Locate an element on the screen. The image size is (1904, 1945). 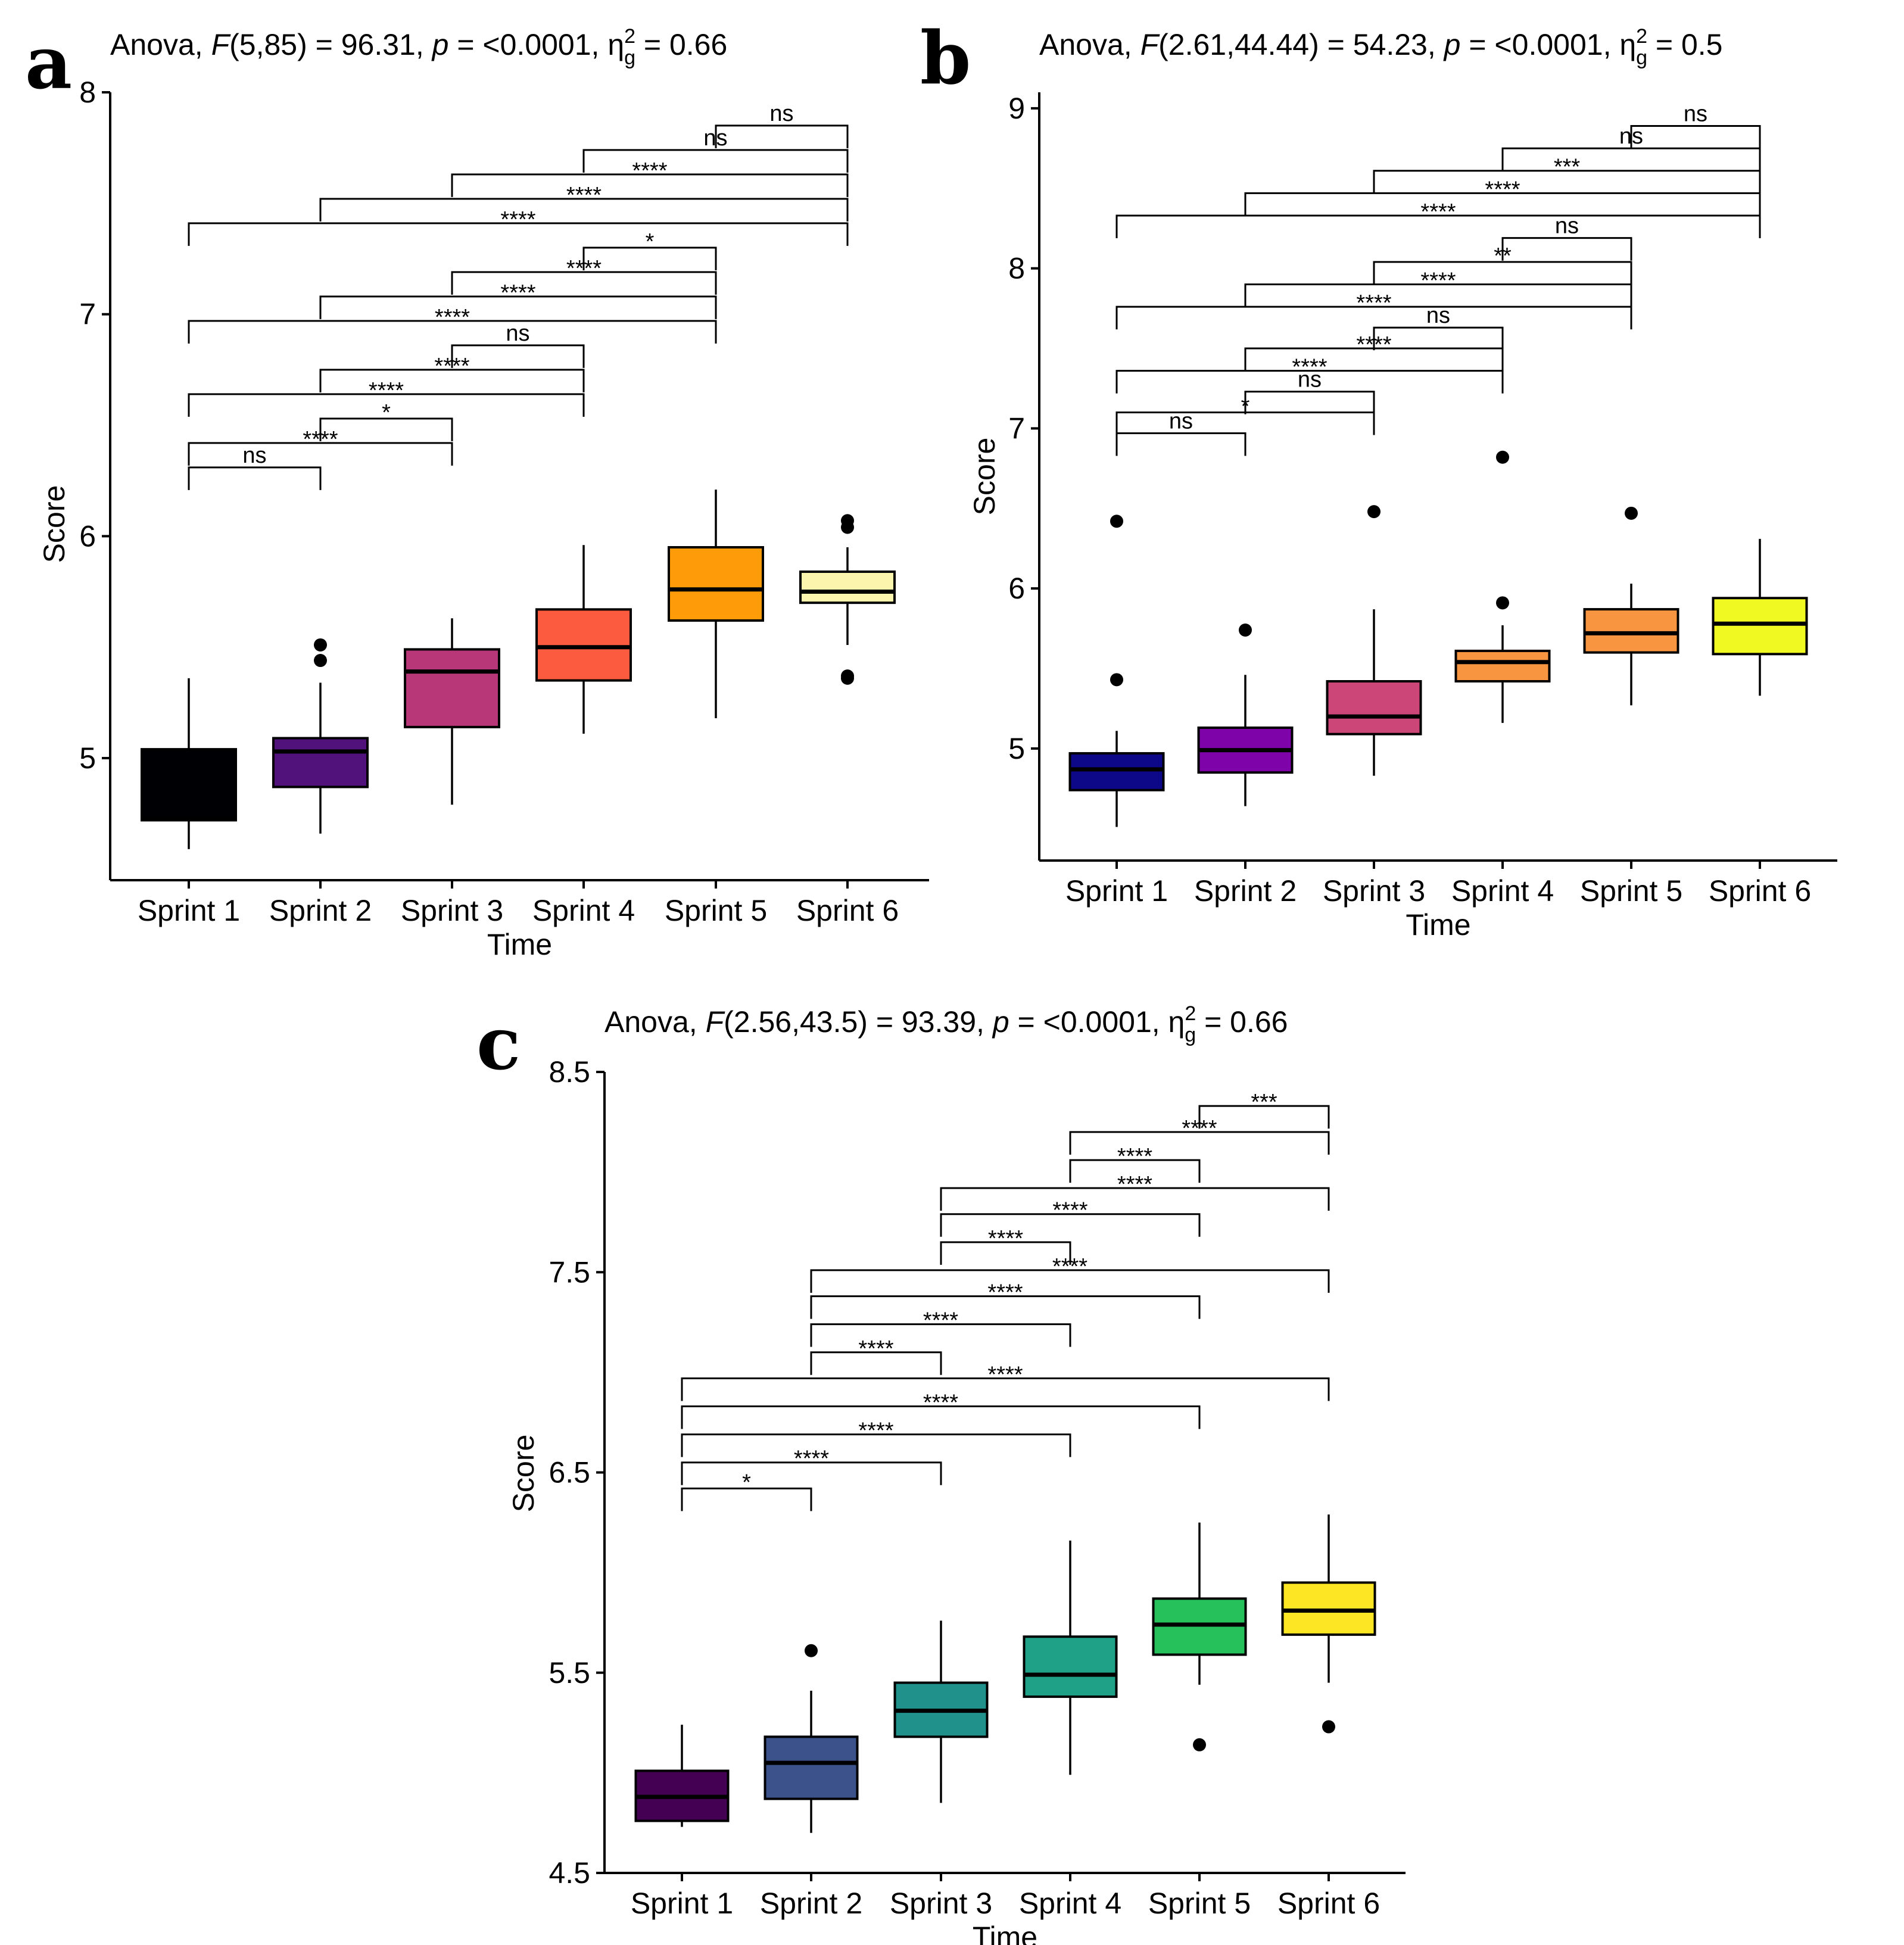
x-tick-label: Sprint 2 is located at coordinates (1245, 891).